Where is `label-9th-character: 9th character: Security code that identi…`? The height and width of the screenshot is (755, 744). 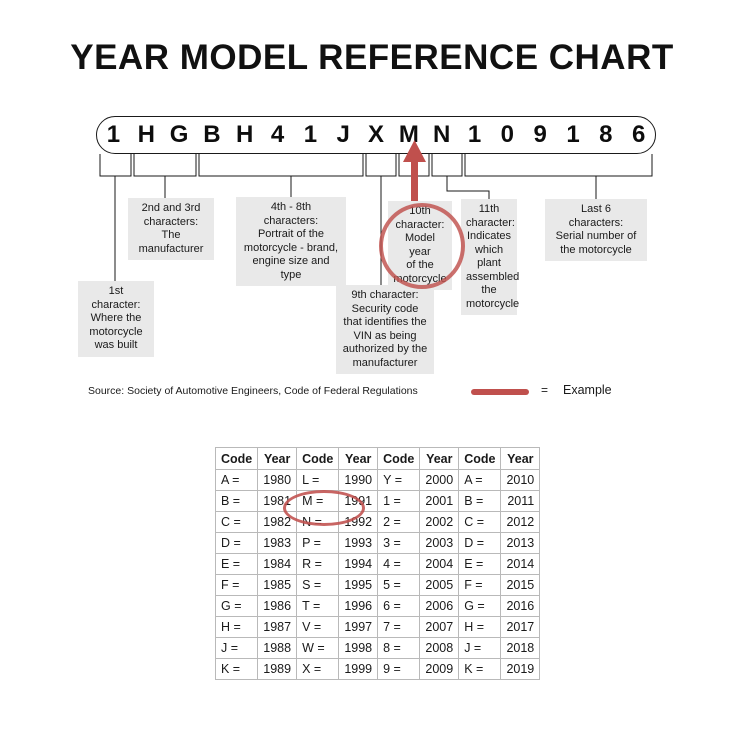 label-9th-character: 9th character: Security code that identi… is located at coordinates (385, 329).